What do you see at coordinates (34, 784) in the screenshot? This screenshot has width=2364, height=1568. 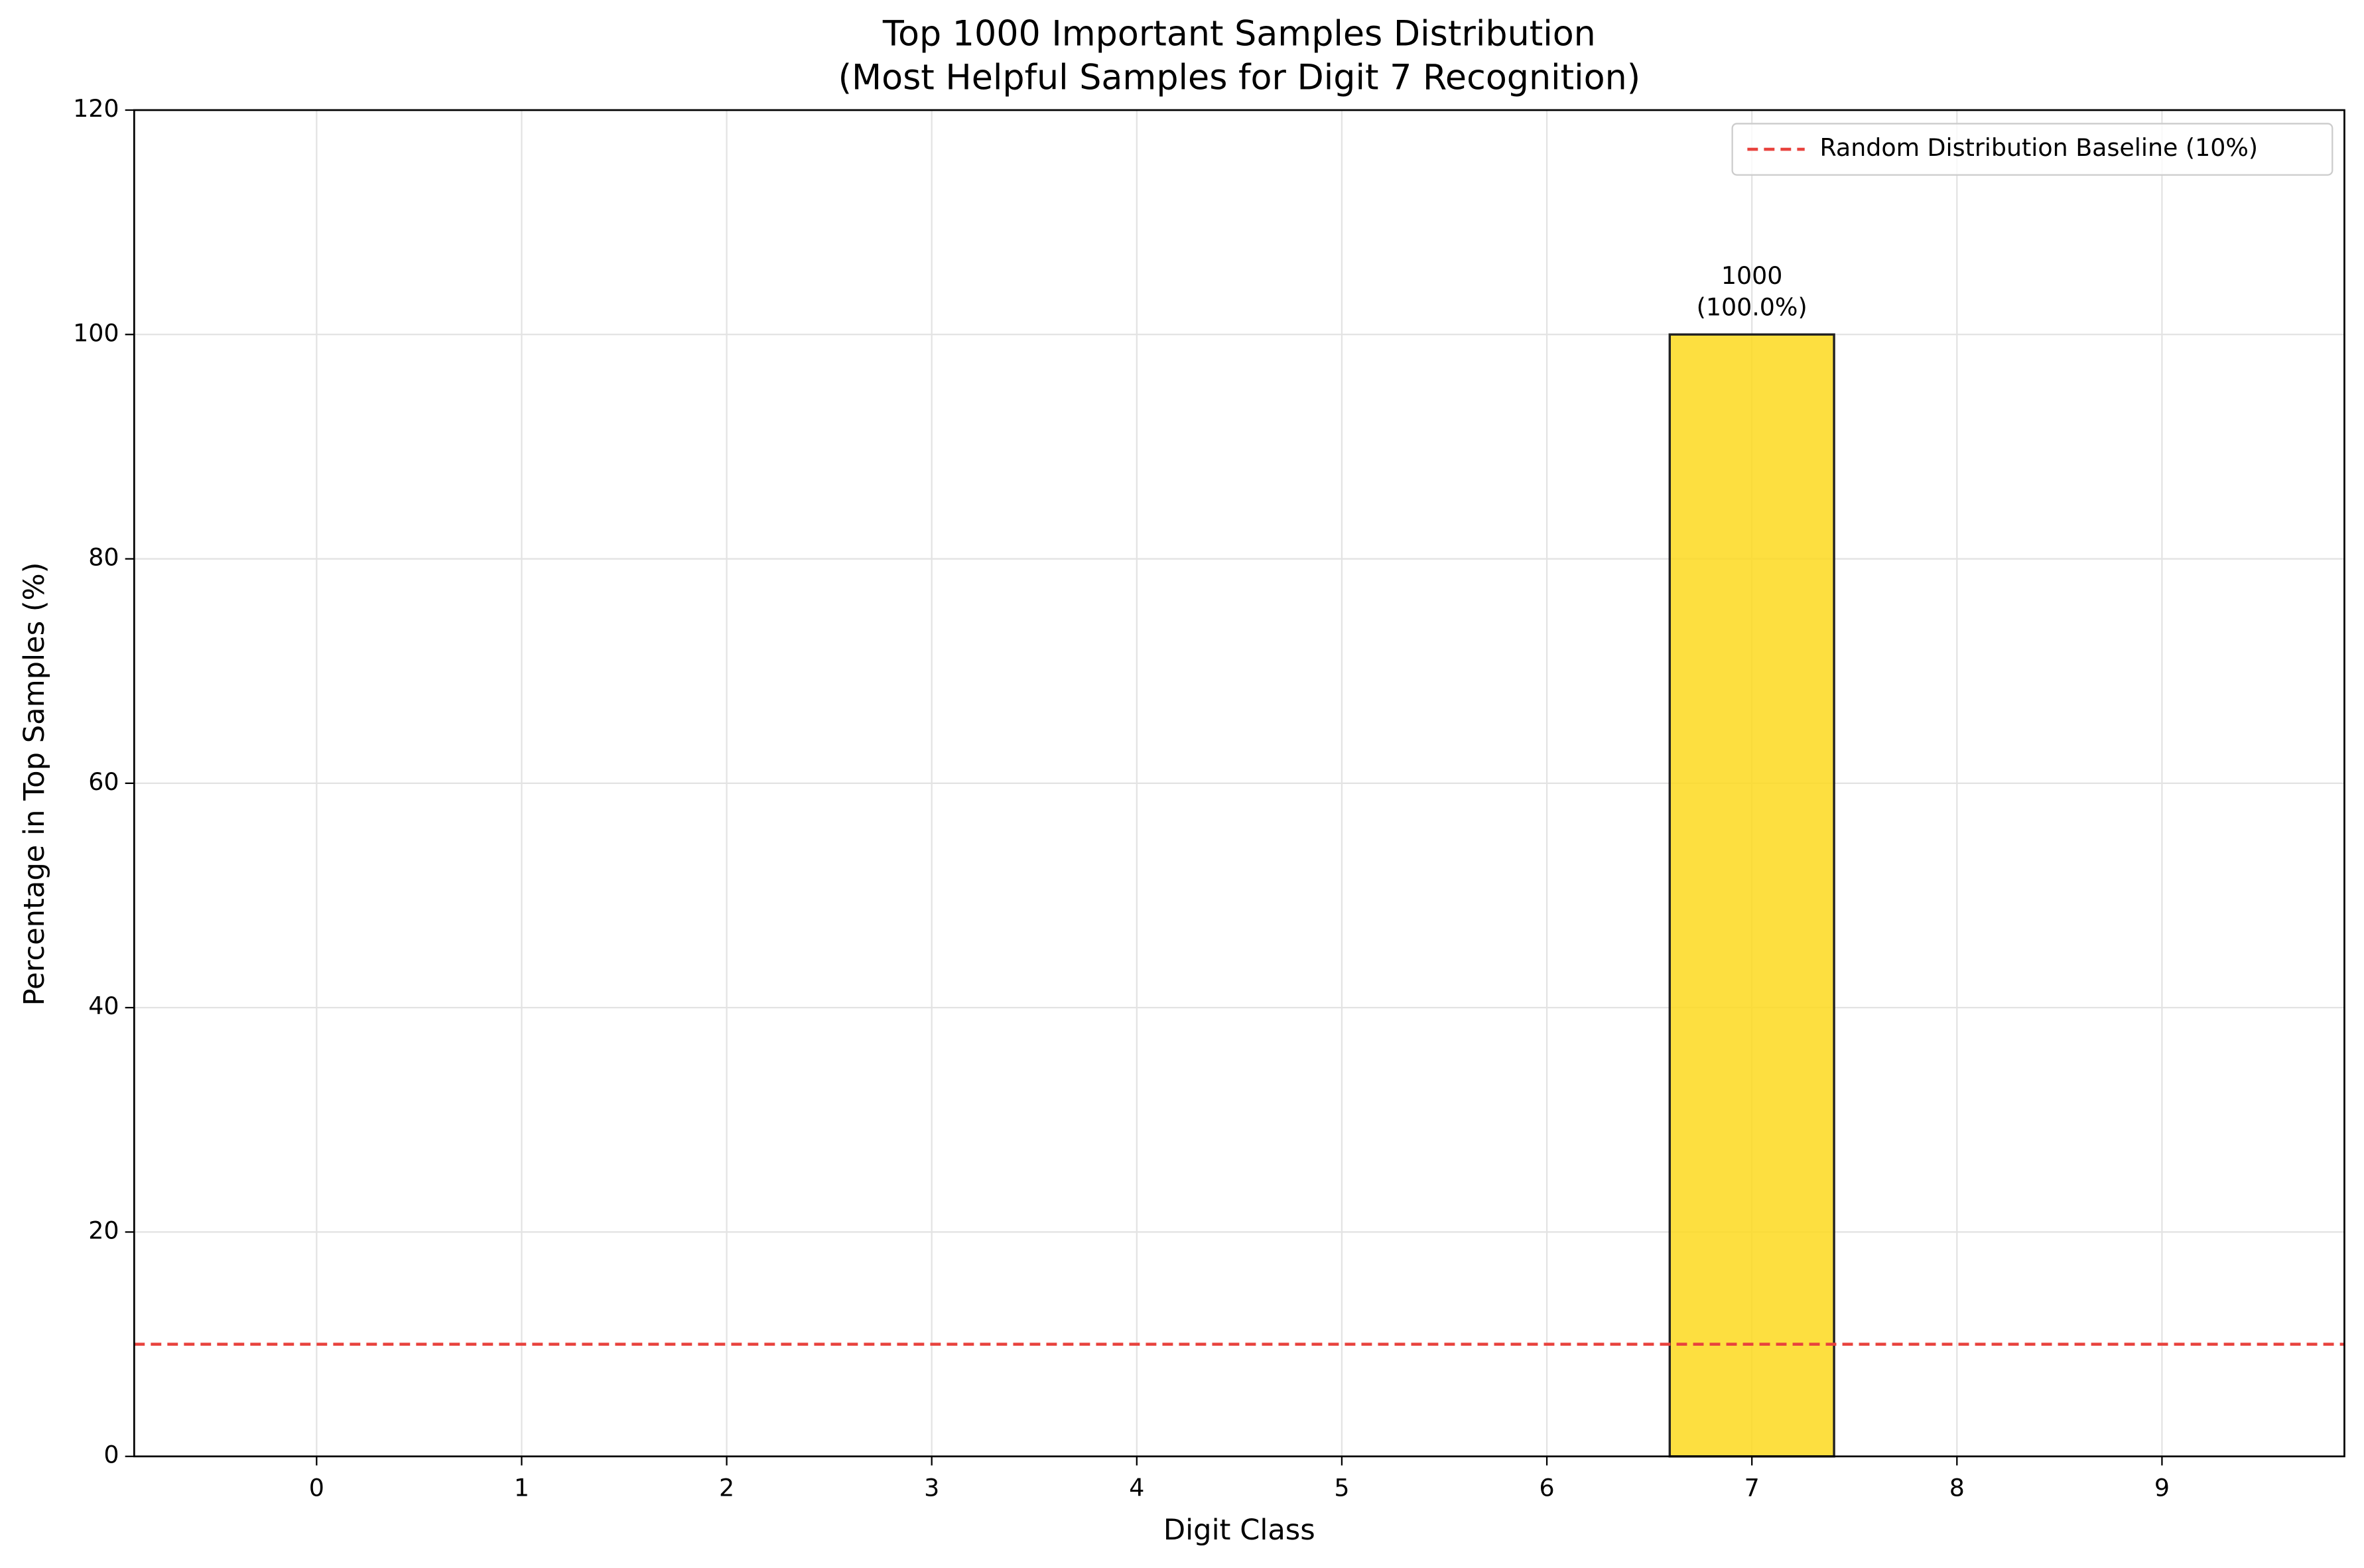 I see `y-axis-label: Percentage in Top Samples (%)` at bounding box center [34, 784].